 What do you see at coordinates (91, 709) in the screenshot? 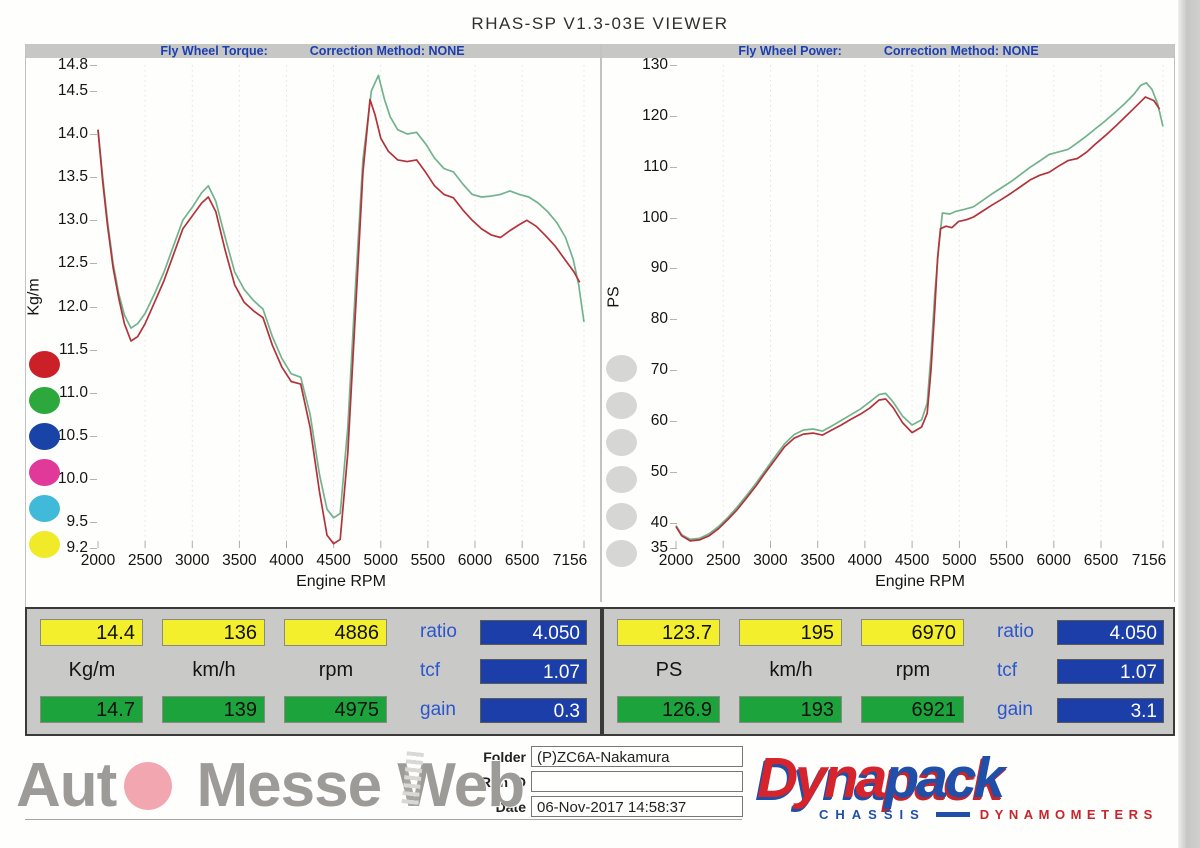
I see `torque-peak2-value: 14.7` at bounding box center [91, 709].